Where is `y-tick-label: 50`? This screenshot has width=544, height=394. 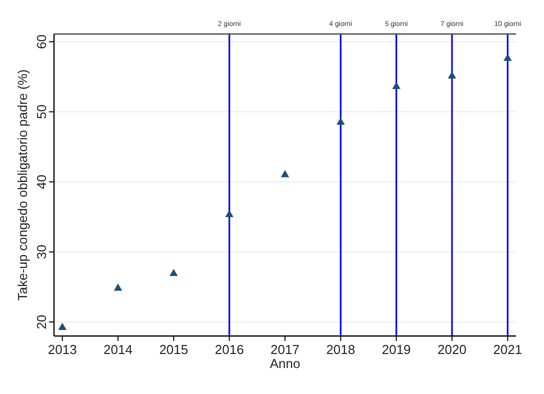
y-tick-label: 50 is located at coordinates (41, 112).